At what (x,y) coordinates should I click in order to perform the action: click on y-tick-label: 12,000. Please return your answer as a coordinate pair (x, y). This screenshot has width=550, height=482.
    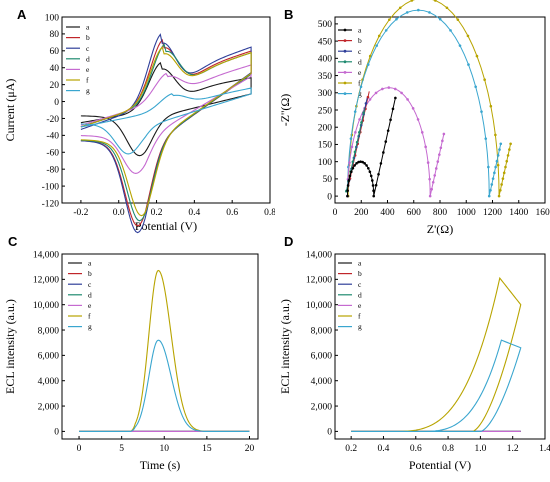
    Looking at the image, I should click on (319, 281).